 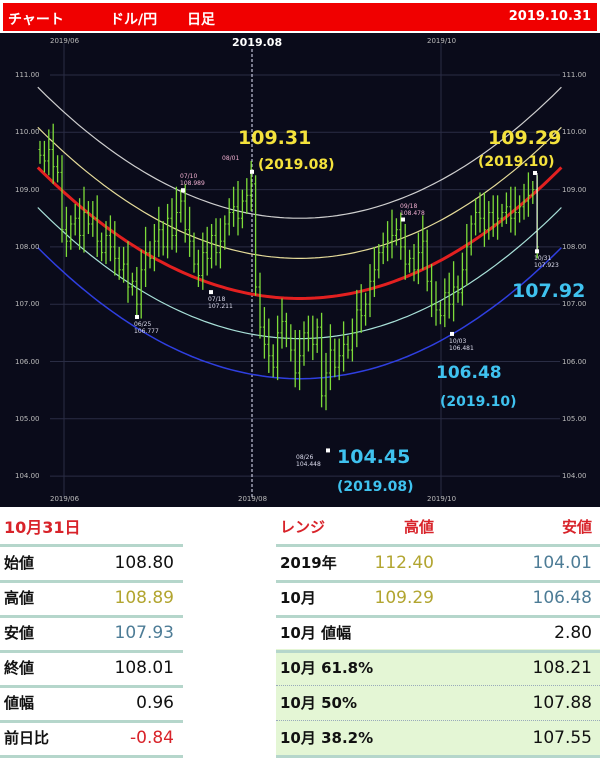 I want to click on range-row-label: 2019年, so click(x=308, y=563).